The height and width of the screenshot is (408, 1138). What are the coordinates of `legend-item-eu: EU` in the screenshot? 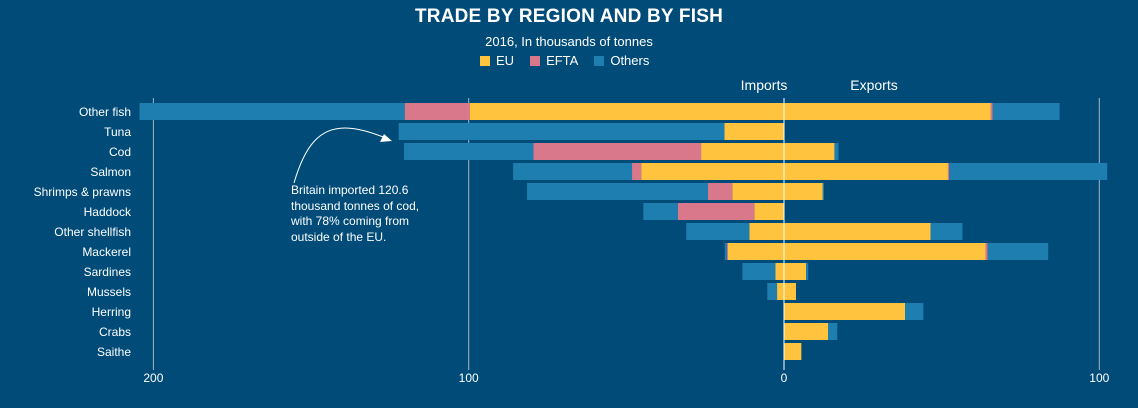 It's located at (497, 60).